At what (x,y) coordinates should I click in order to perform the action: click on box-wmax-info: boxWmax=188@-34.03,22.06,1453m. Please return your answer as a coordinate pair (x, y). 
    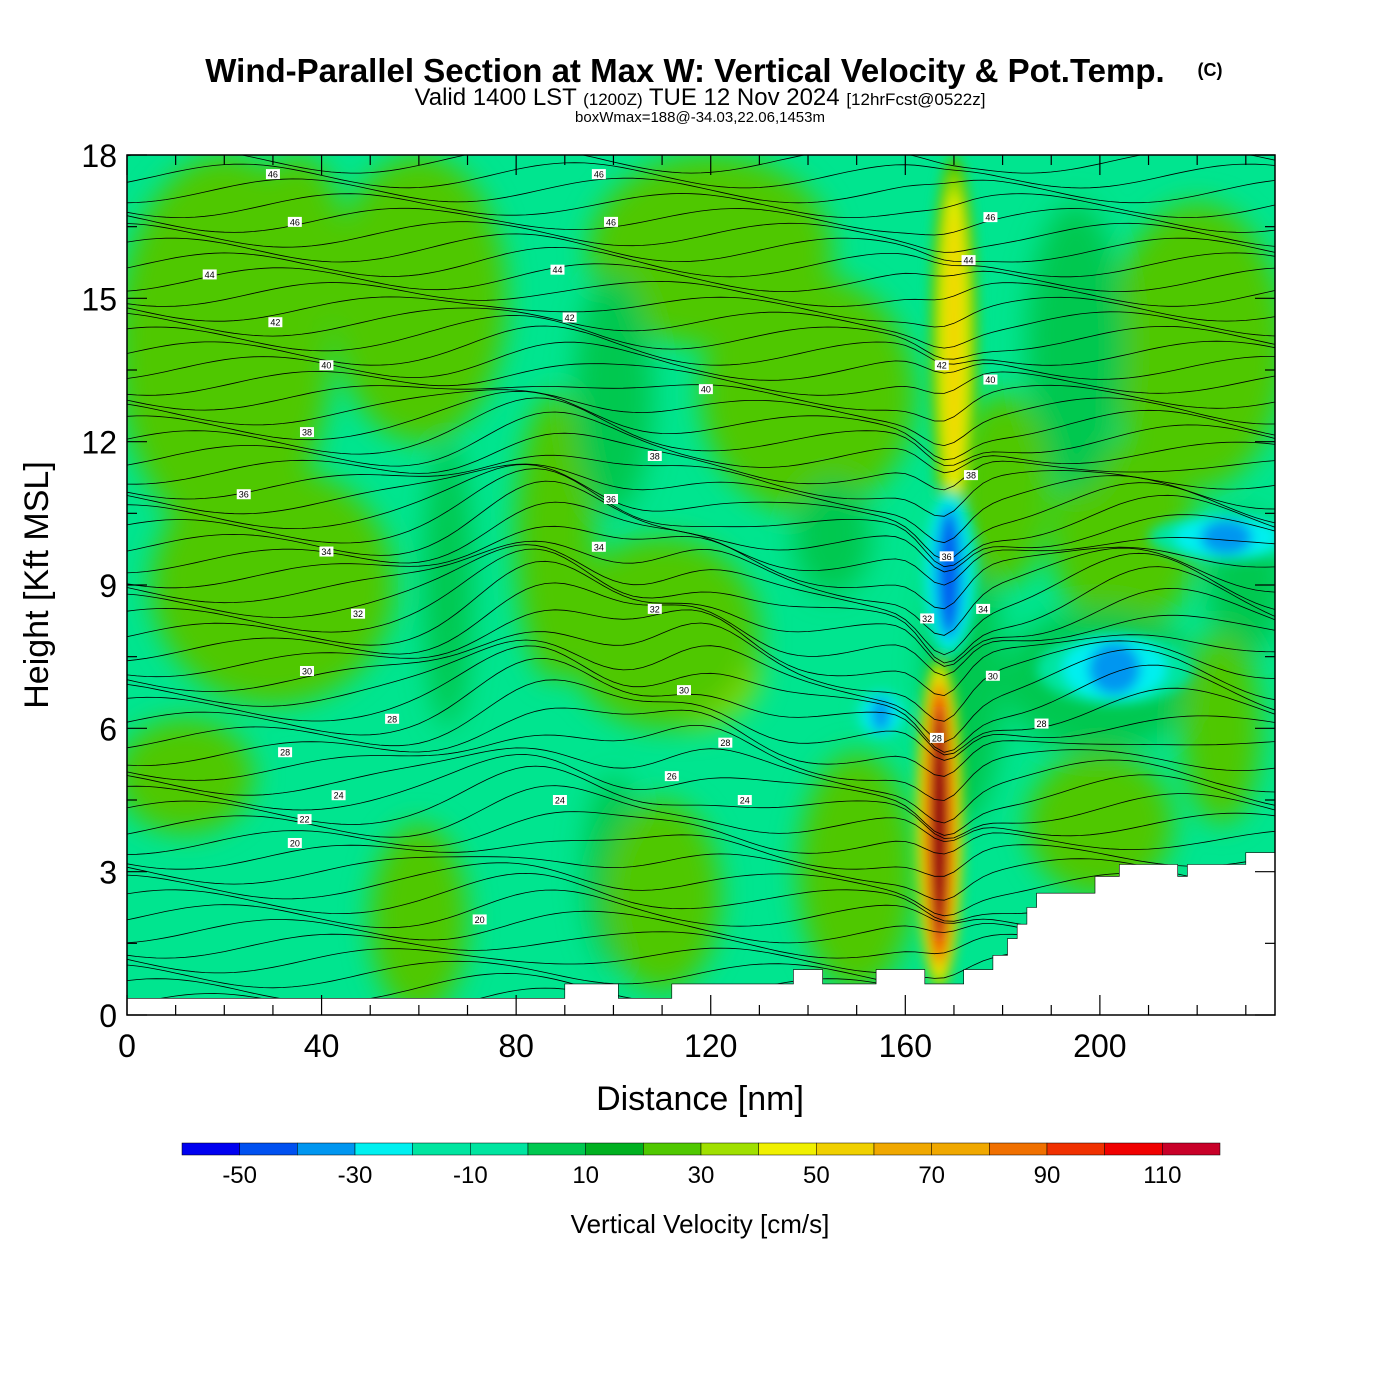
    Looking at the image, I should click on (700, 117).